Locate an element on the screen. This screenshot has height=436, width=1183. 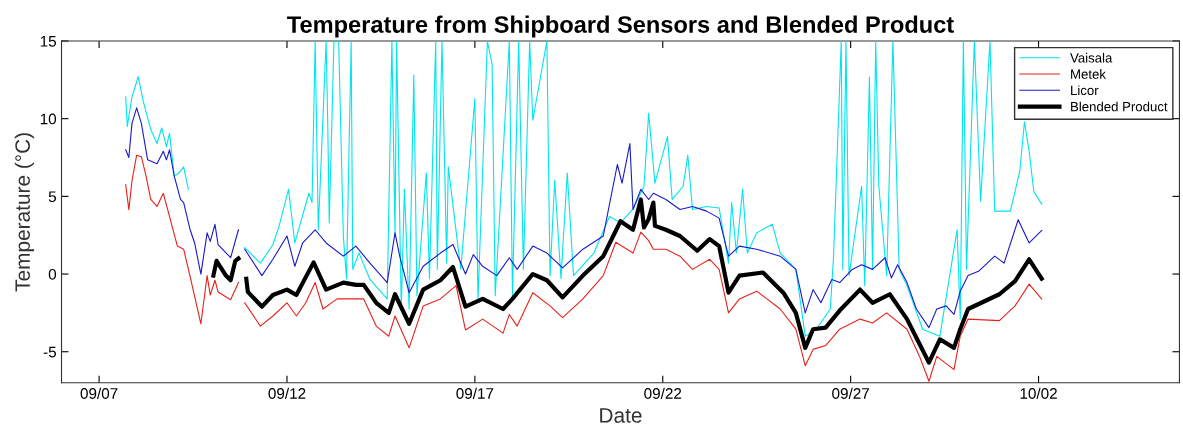
x-tick-label: 09/07 is located at coordinates (99, 393).